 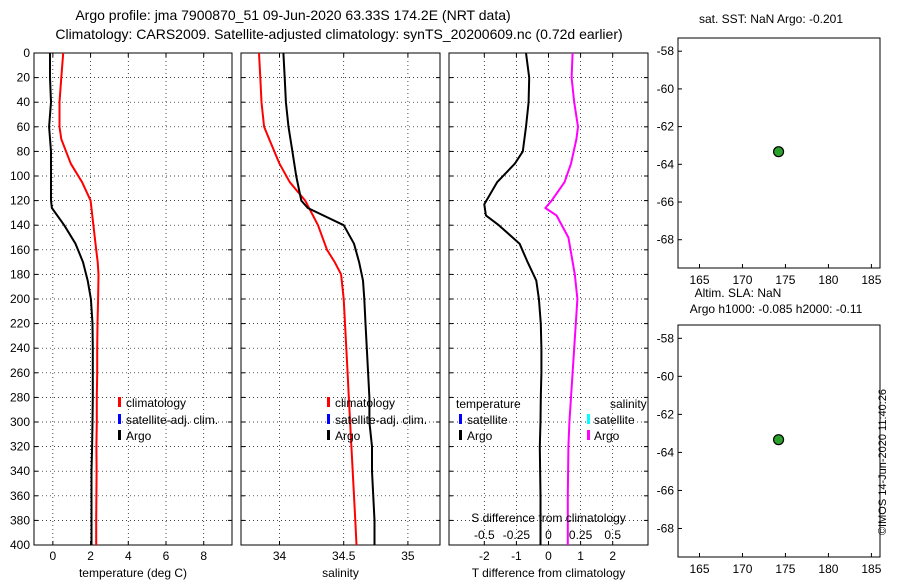 I want to click on x-tick-label: -1, so click(x=516, y=556).